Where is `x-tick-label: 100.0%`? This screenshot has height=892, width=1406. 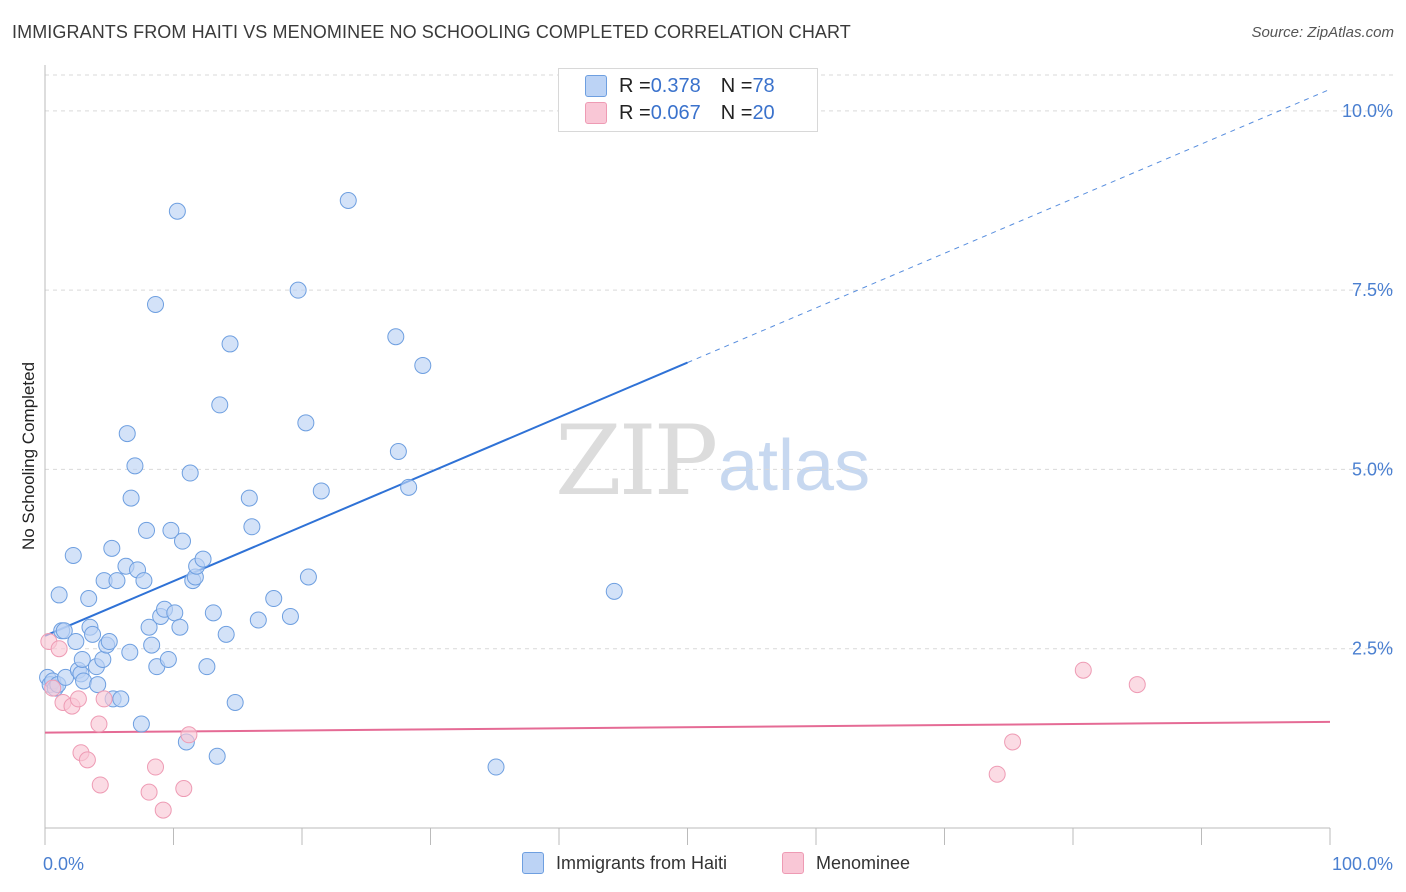
x-tick-label: 100.0% is located at coordinates (1362, 864).